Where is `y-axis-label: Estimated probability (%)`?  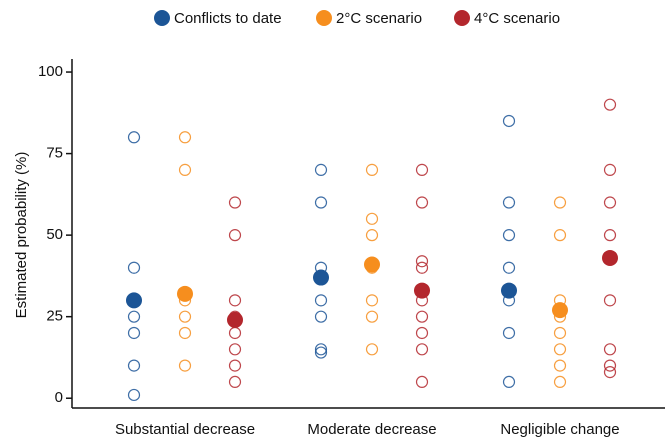 y-axis-label: Estimated probability (%) is located at coordinates (21, 235).